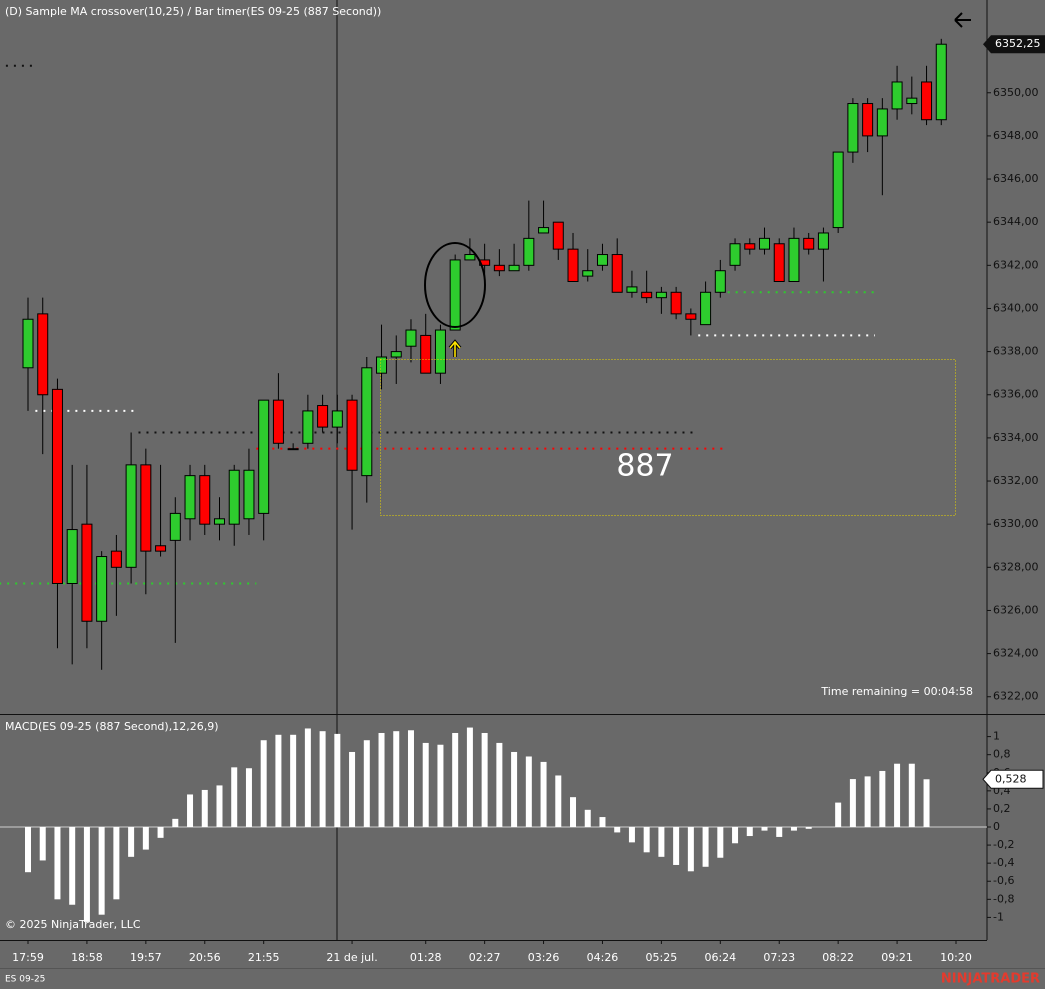 Image resolution: width=1045 pixels, height=989 pixels. What do you see at coordinates (1016, 653) in the screenshot?
I see `y-tick-label: 6324,00` at bounding box center [1016, 653].